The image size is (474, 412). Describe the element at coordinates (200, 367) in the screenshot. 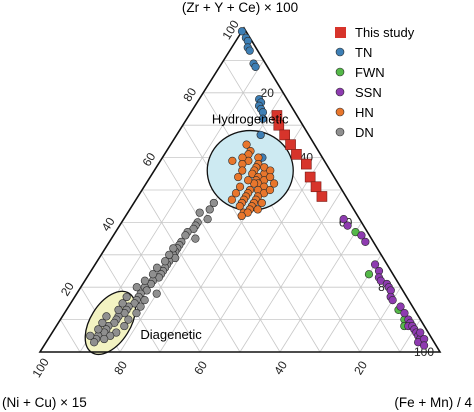

I see `tick-label-bottom-axis: 60` at that location.